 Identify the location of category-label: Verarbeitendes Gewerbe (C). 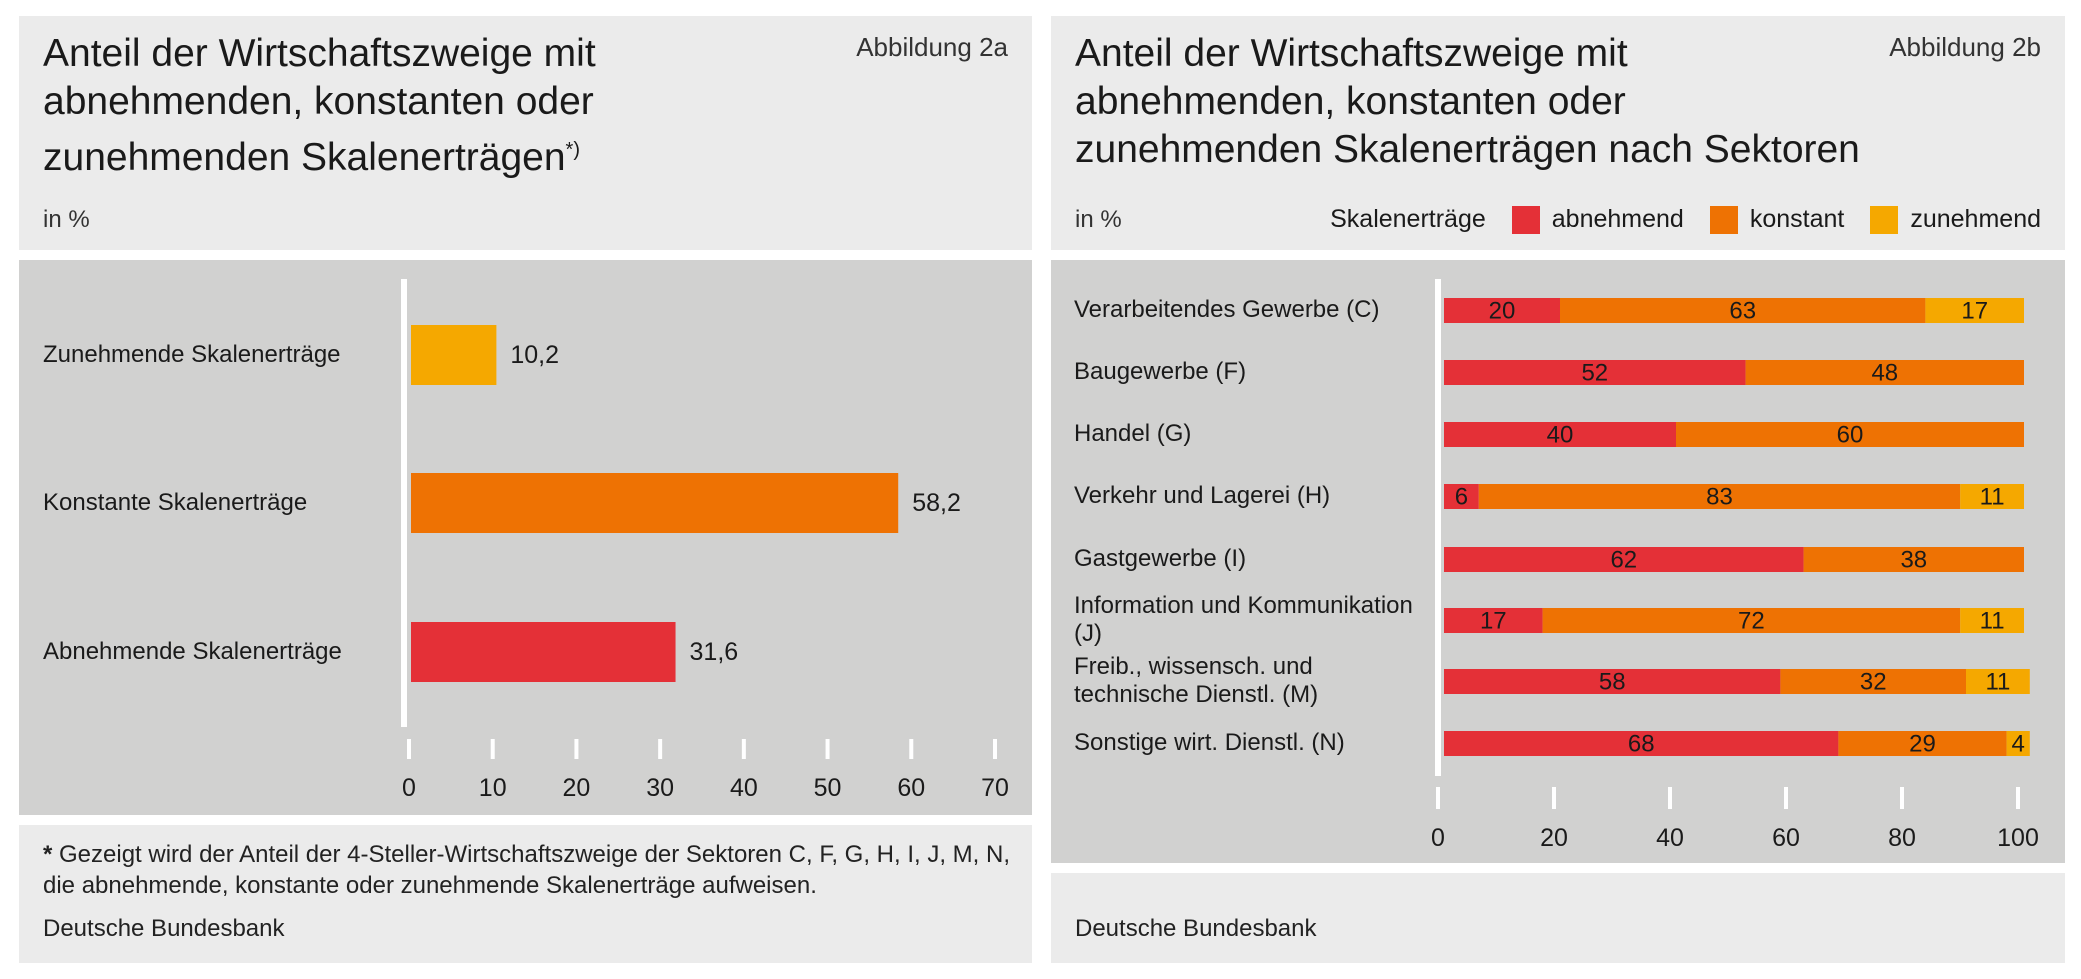
(1227, 309).